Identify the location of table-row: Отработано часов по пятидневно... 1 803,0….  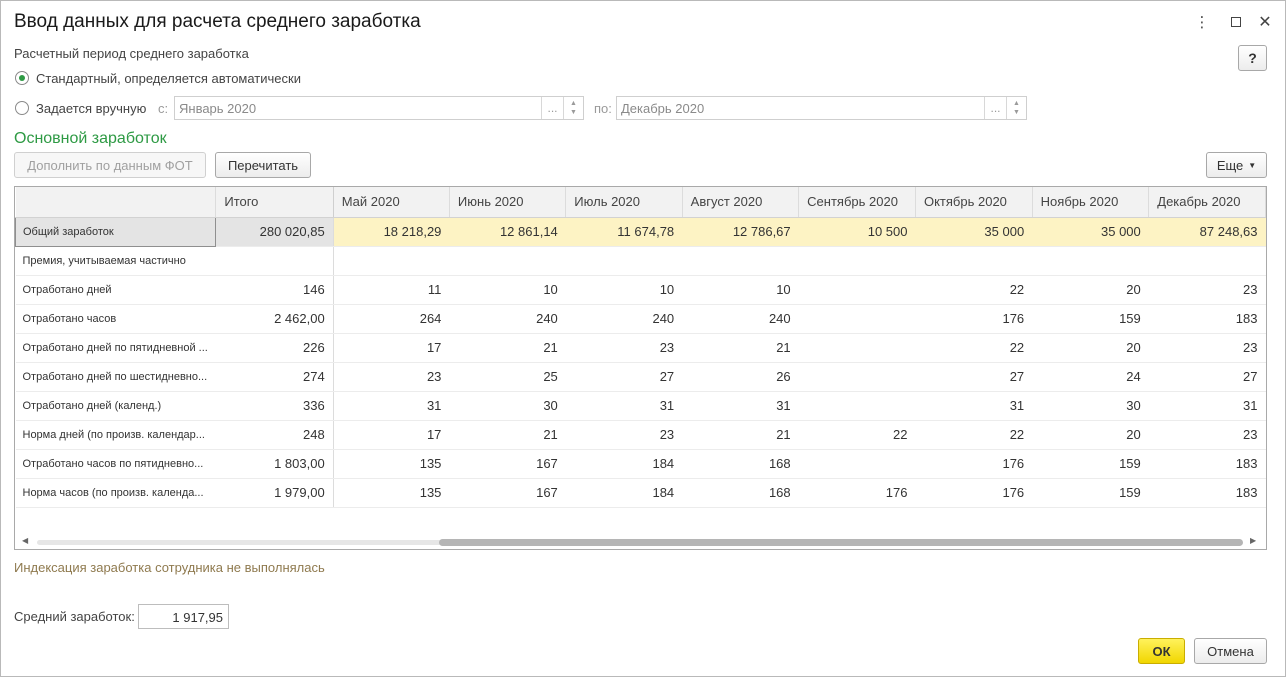
(640, 464).